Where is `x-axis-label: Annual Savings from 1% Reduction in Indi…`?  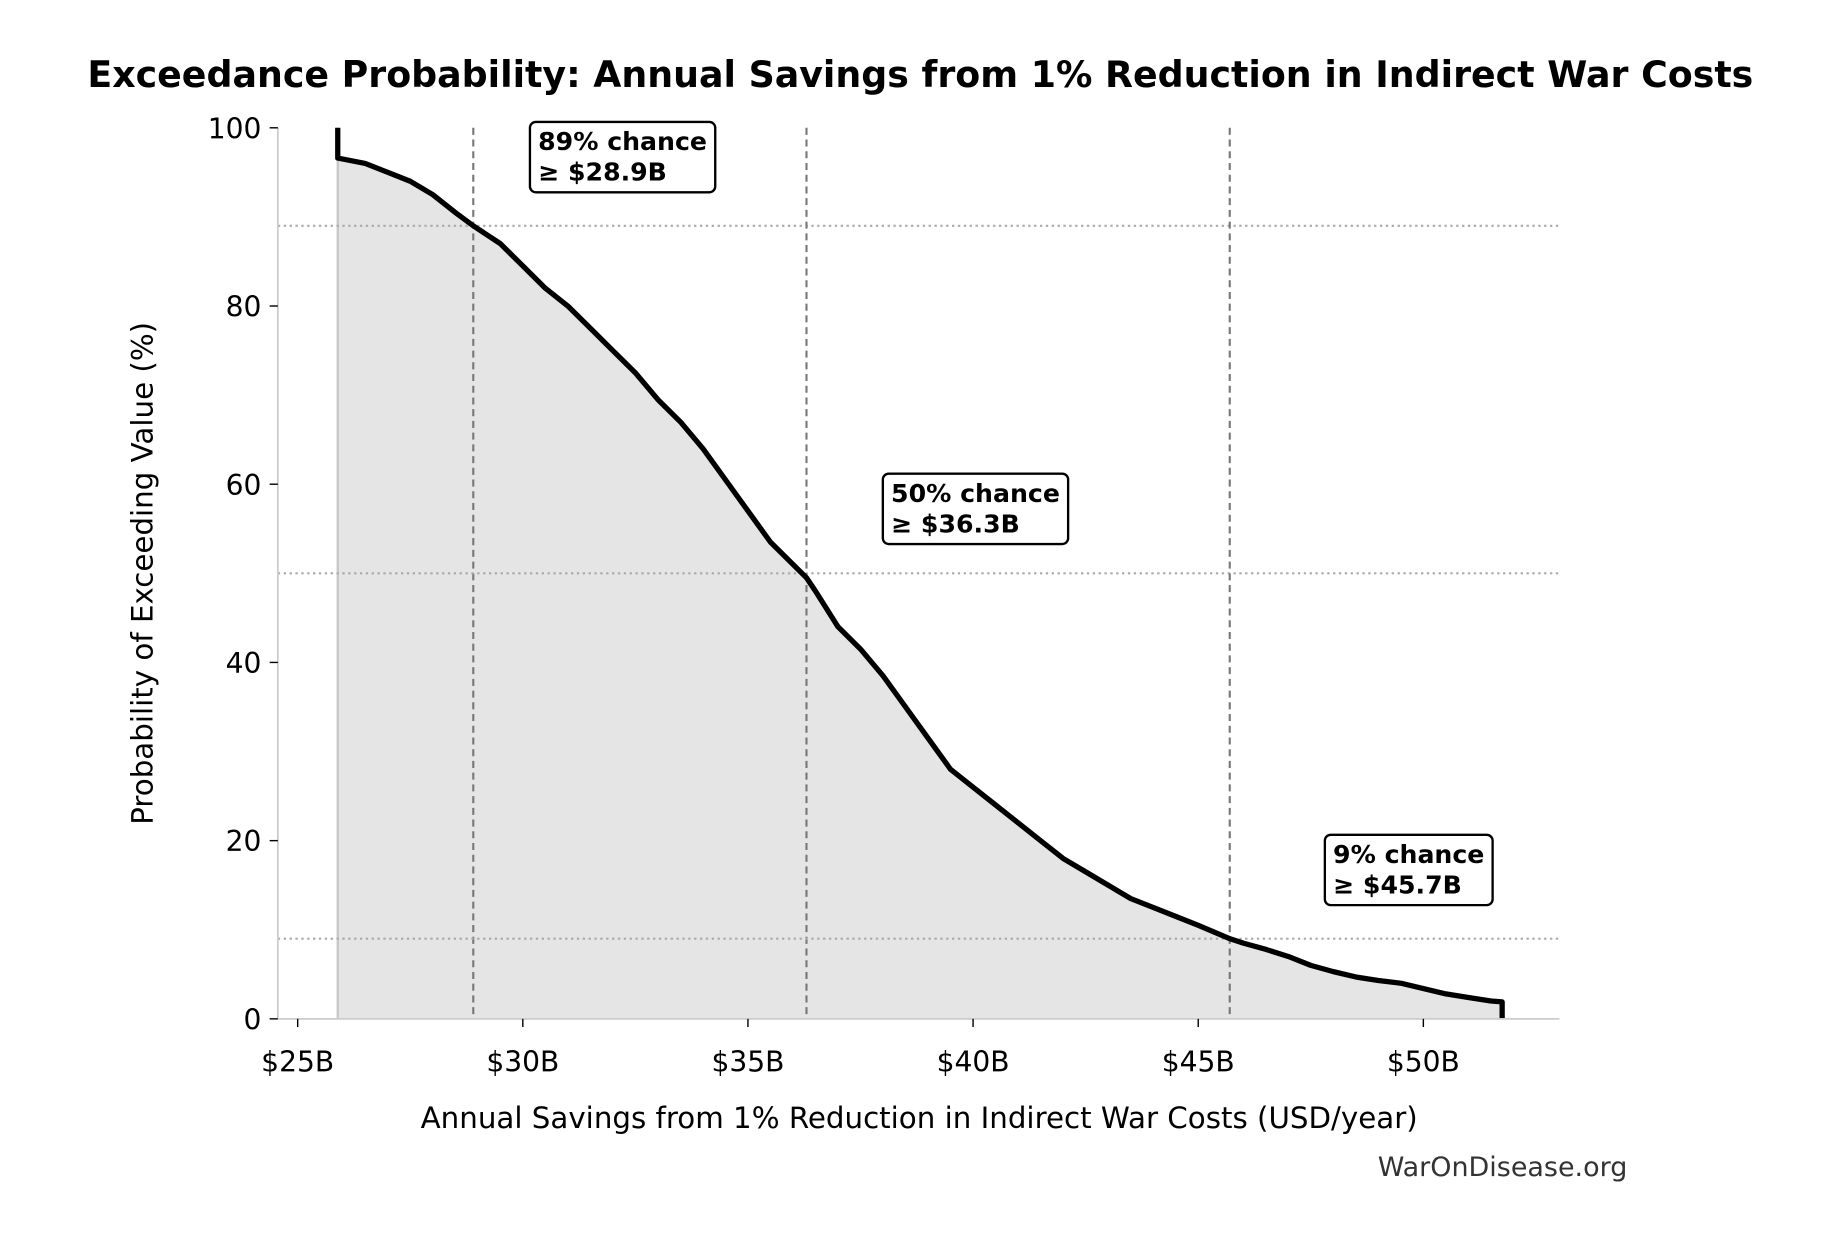 x-axis-label: Annual Savings from 1% Reduction in Indi… is located at coordinates (919, 1118).